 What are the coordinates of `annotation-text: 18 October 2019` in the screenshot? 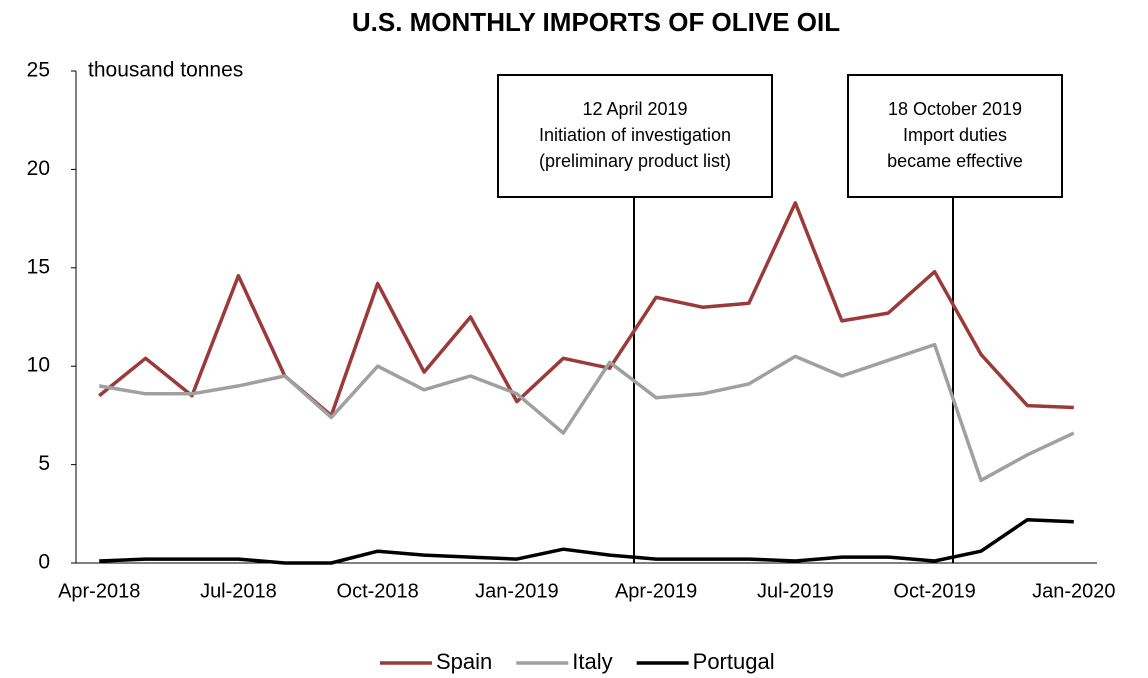 It's located at (955, 109).